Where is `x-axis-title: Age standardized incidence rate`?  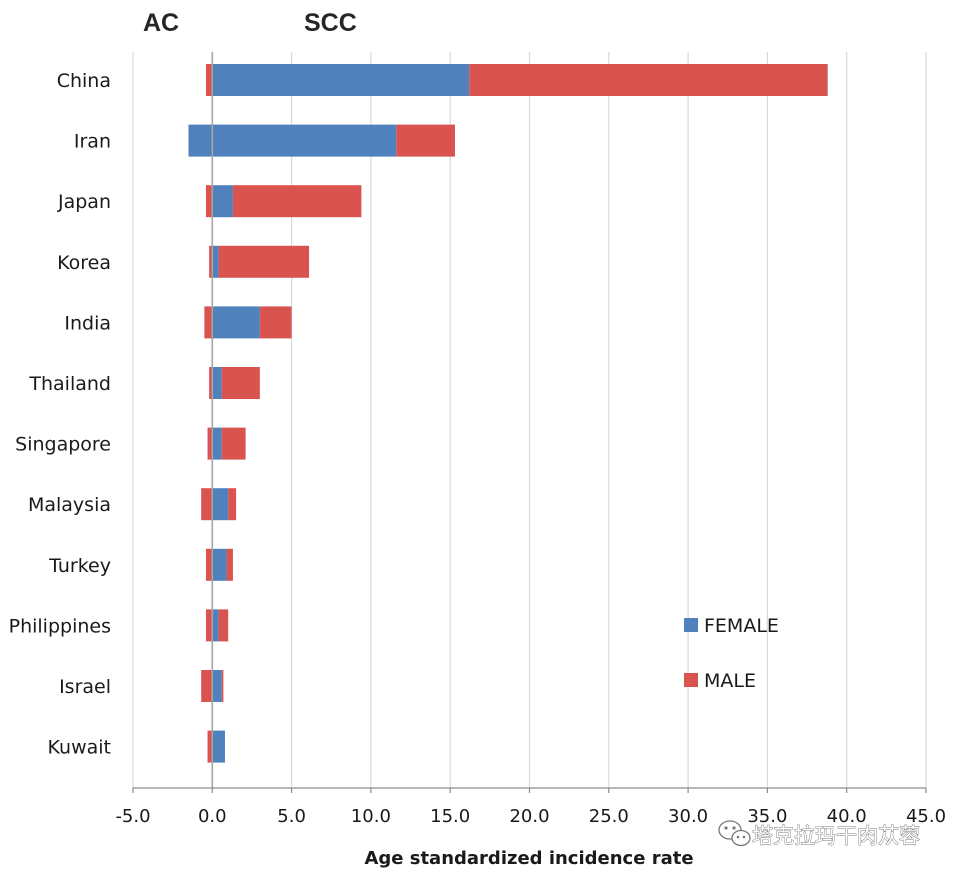
x-axis-title: Age standardized incidence rate is located at coordinates (528, 858).